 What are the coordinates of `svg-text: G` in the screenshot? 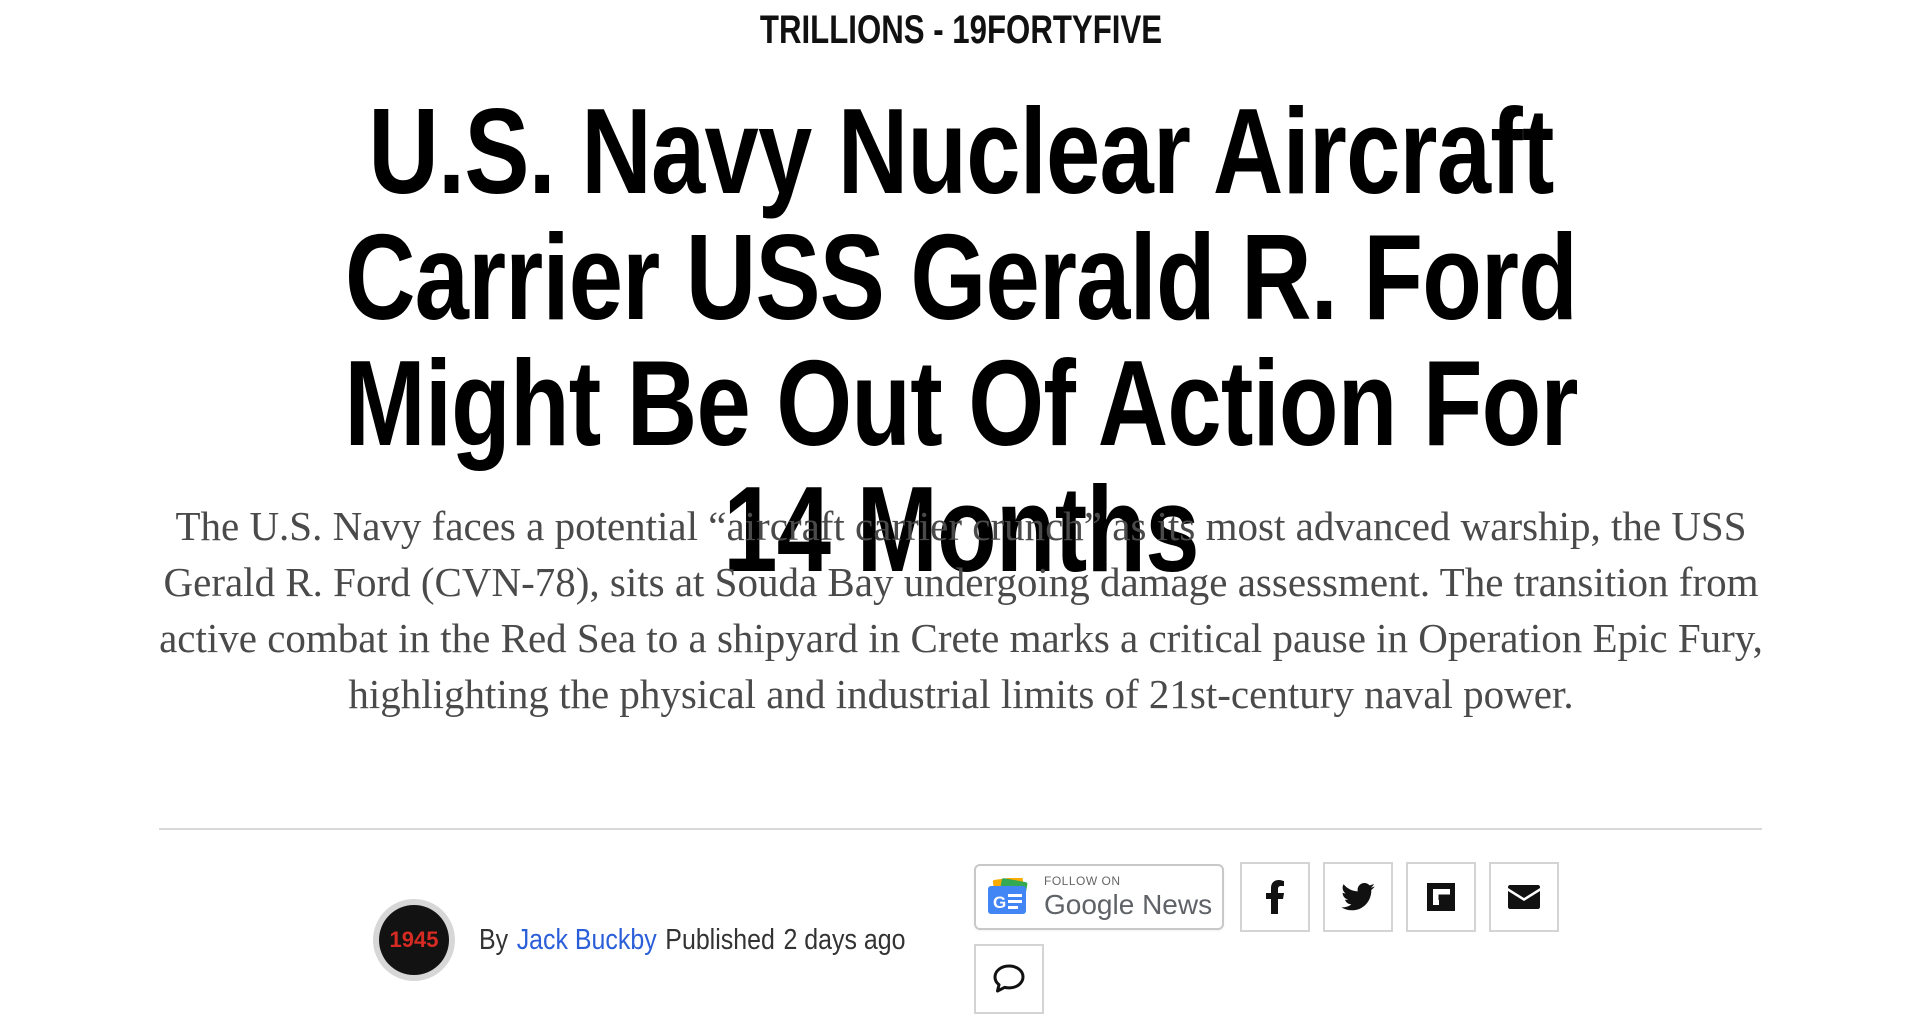 It's located at (999, 902).